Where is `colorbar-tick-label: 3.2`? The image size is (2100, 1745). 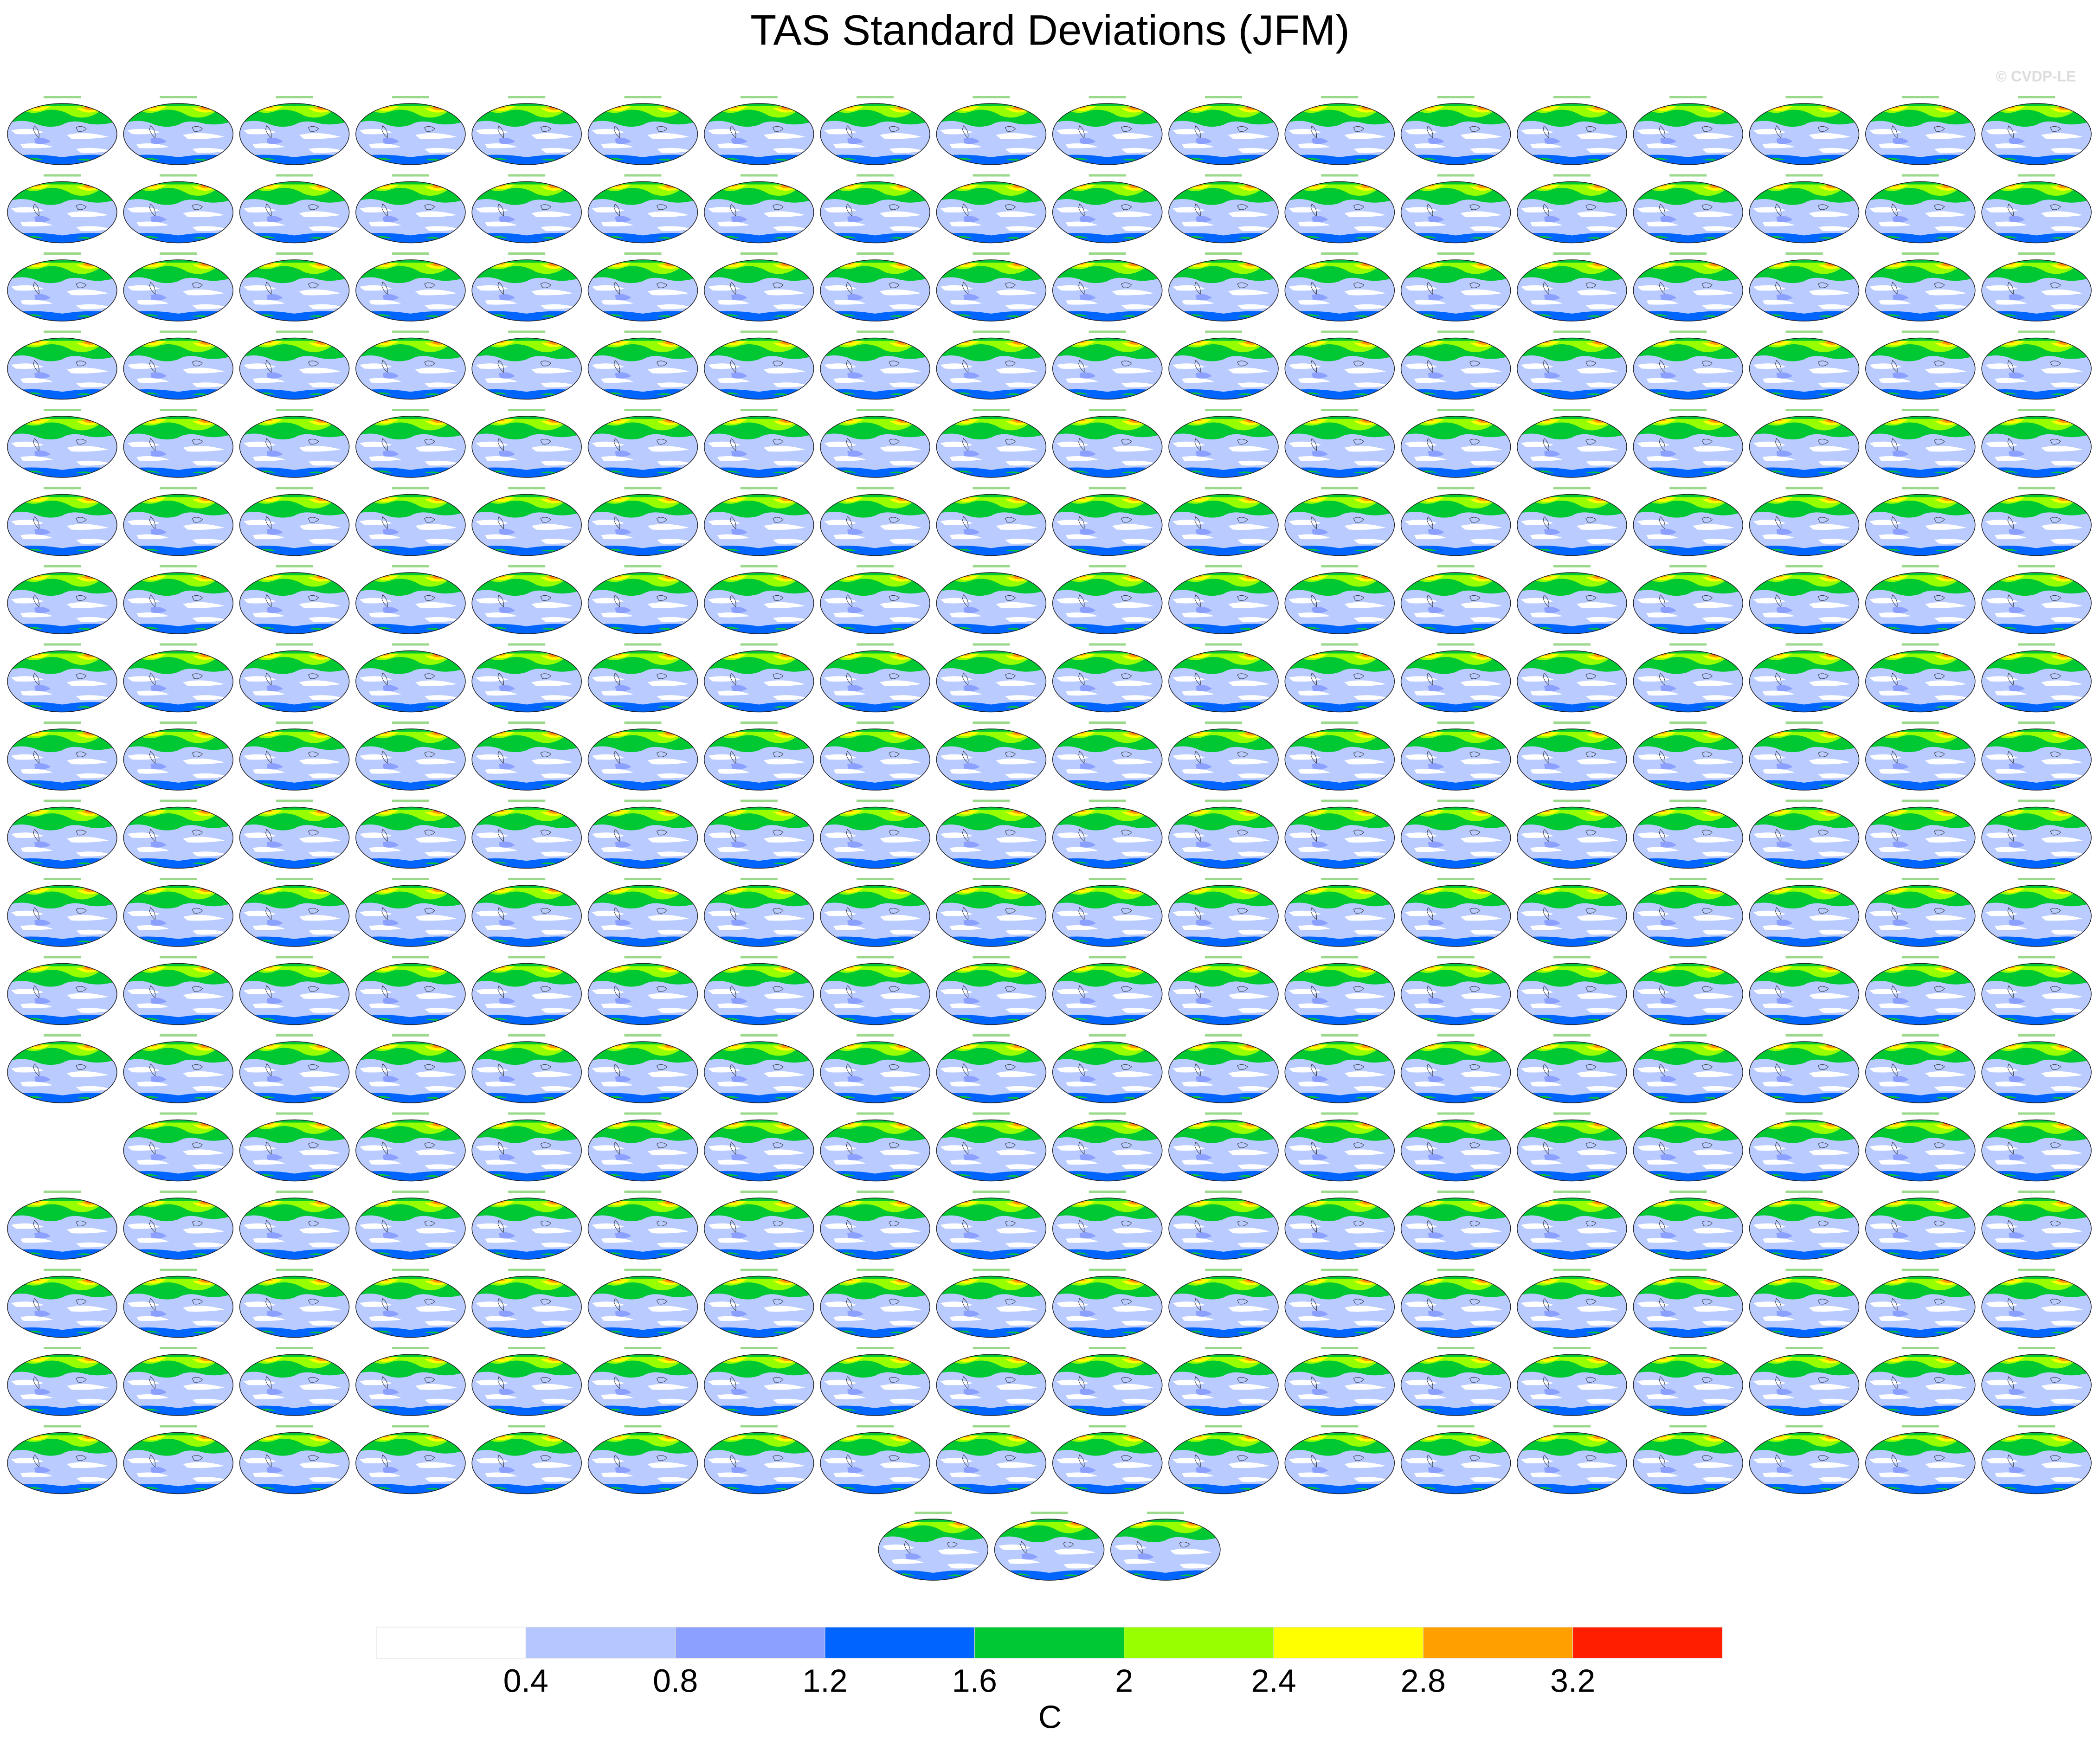 colorbar-tick-label: 3.2 is located at coordinates (1573, 1680).